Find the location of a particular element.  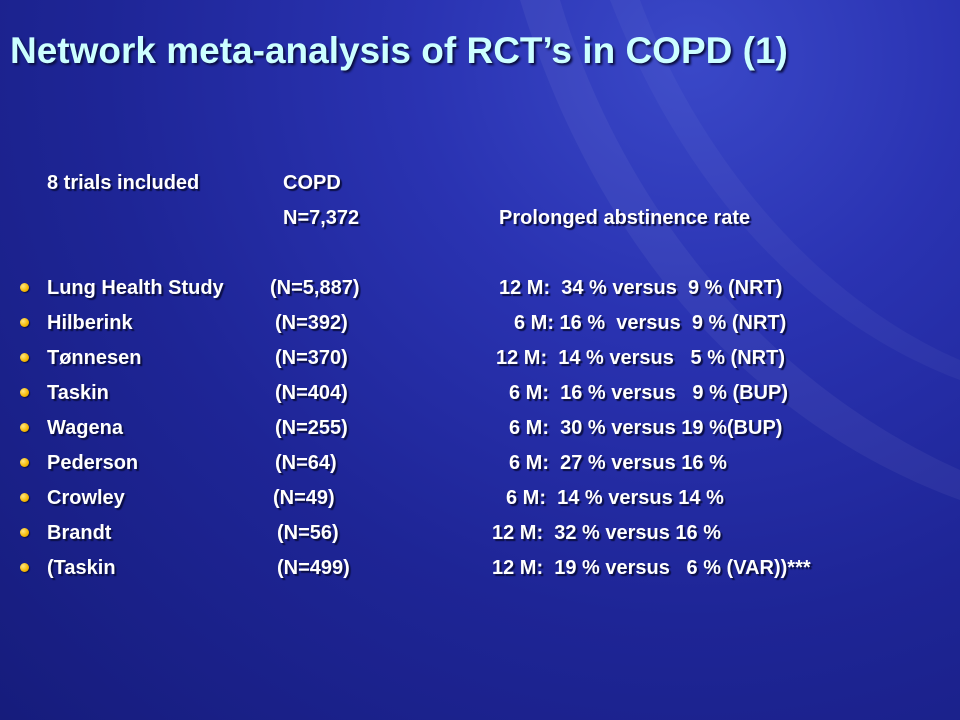

trial-name: Brandt is located at coordinates (79, 533).